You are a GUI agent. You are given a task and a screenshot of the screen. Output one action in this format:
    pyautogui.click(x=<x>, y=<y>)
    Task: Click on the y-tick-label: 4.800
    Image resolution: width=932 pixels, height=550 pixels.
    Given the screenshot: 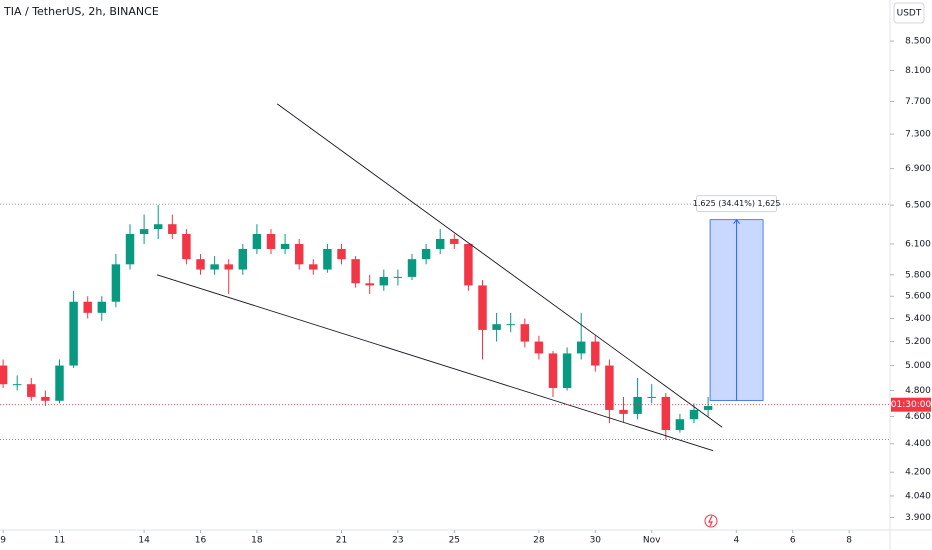 What is the action you would take?
    pyautogui.click(x=918, y=391)
    